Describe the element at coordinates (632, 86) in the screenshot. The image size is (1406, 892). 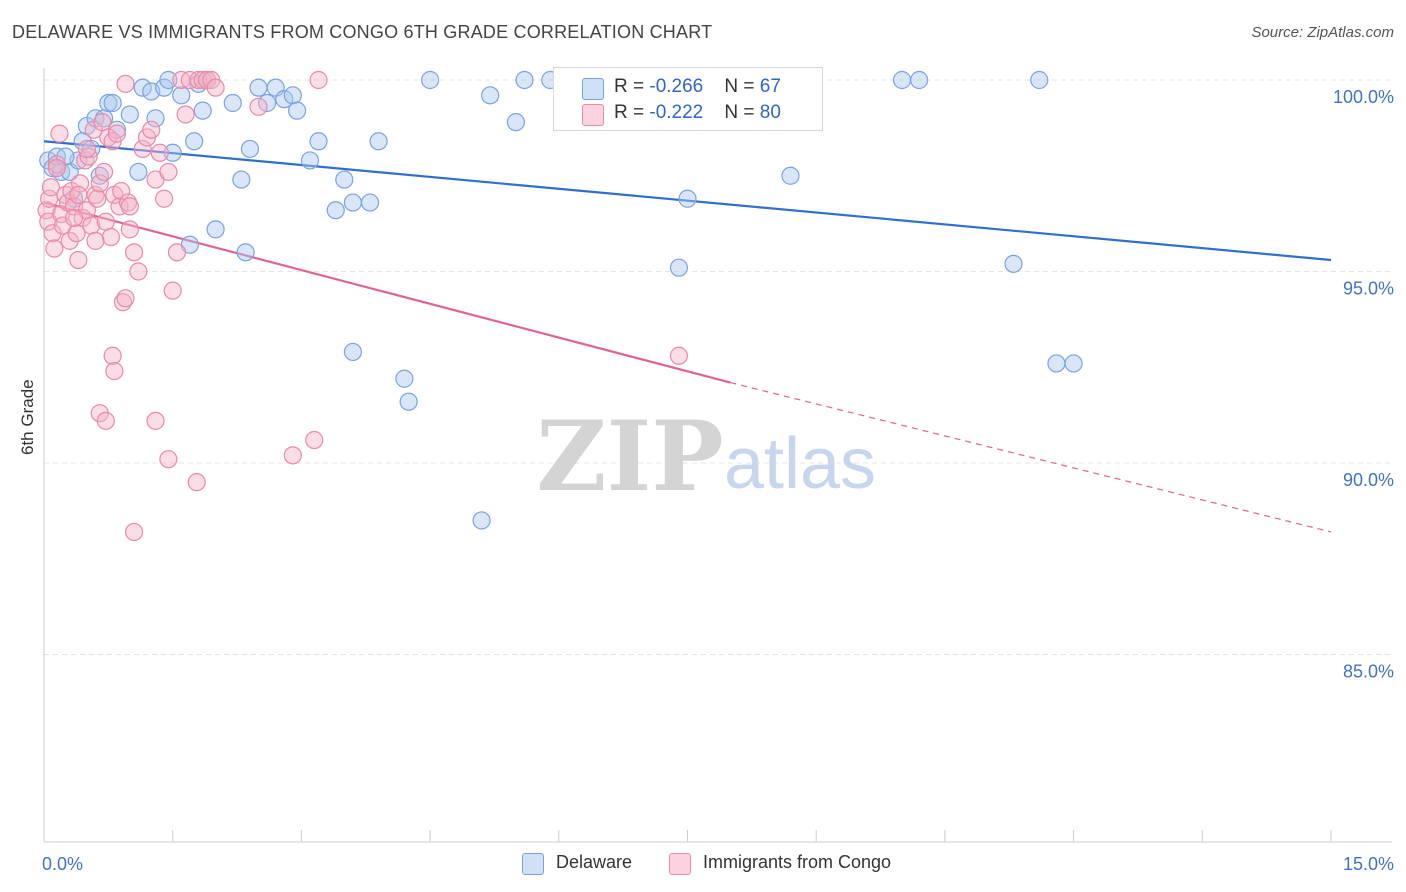
I see `legend-r-label: R =` at that location.